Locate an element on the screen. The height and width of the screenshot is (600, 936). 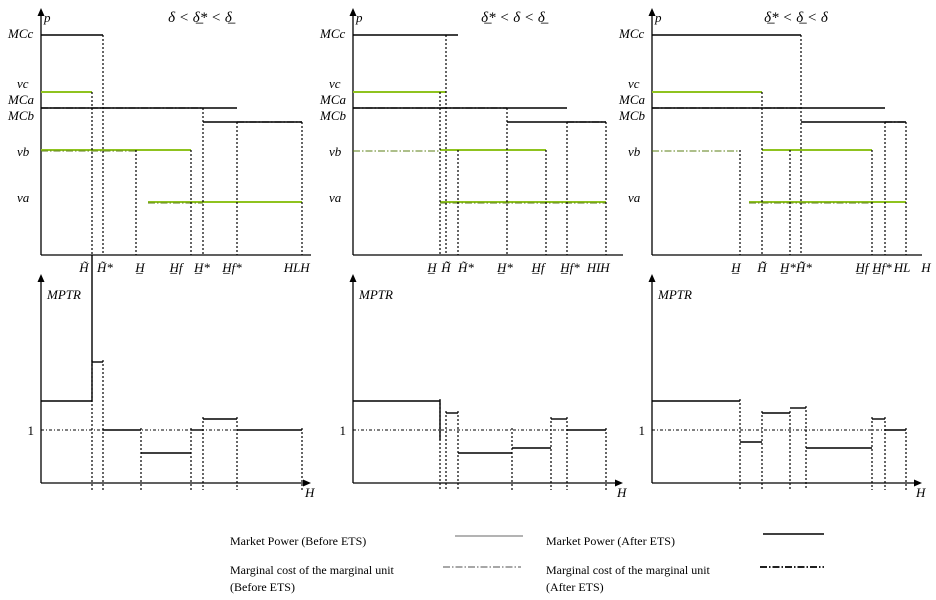
legend-before-mp-label: Market Power (Before ETS) is located at coordinates (298, 541).